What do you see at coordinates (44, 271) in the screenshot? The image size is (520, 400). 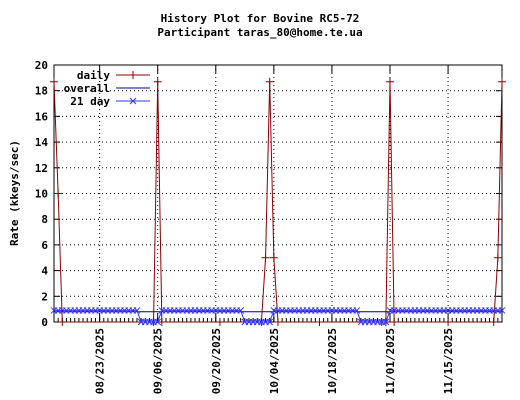 I see `y-tick-label: 4` at bounding box center [44, 271].